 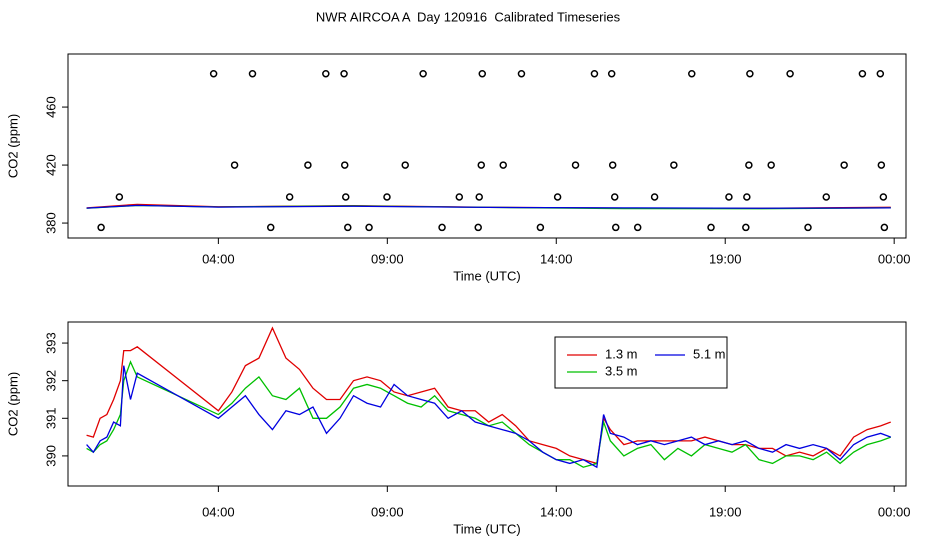 What do you see at coordinates (50, 107) in the screenshot?
I see `y-tick-label: 460` at bounding box center [50, 107].